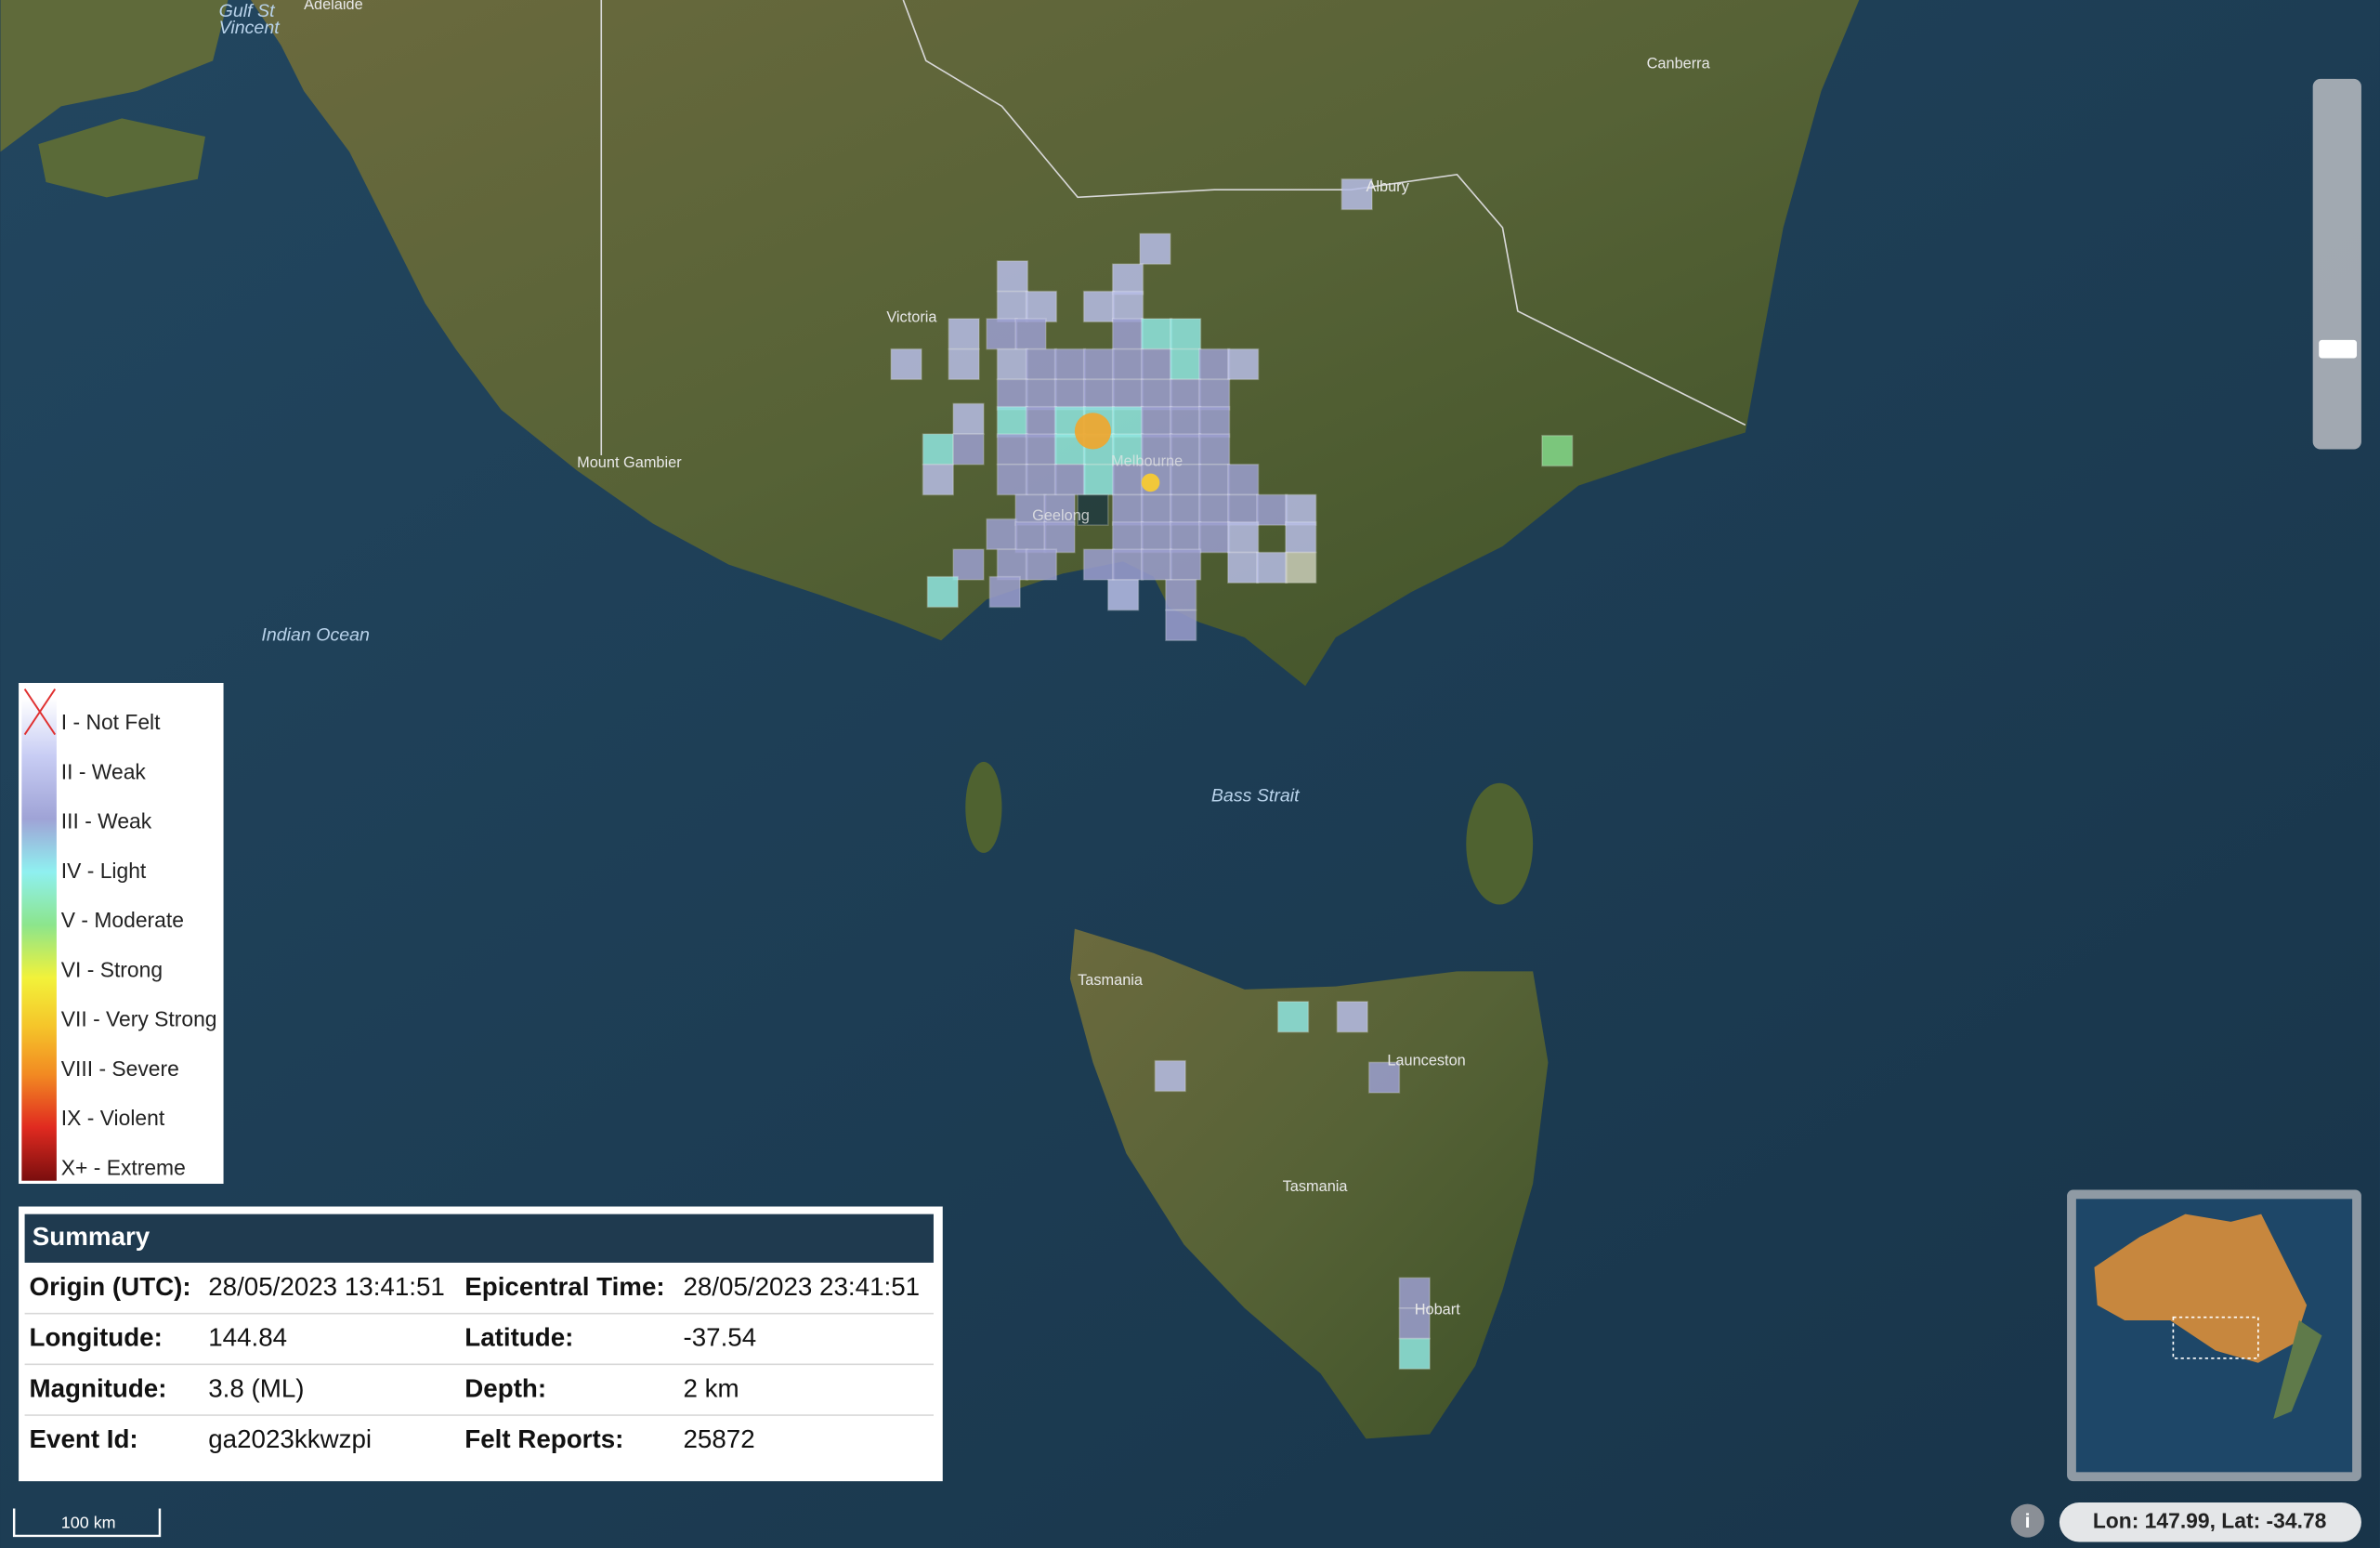 Image resolution: width=2380 pixels, height=1548 pixels. I want to click on coordinates-pill, so click(2210, 1522).